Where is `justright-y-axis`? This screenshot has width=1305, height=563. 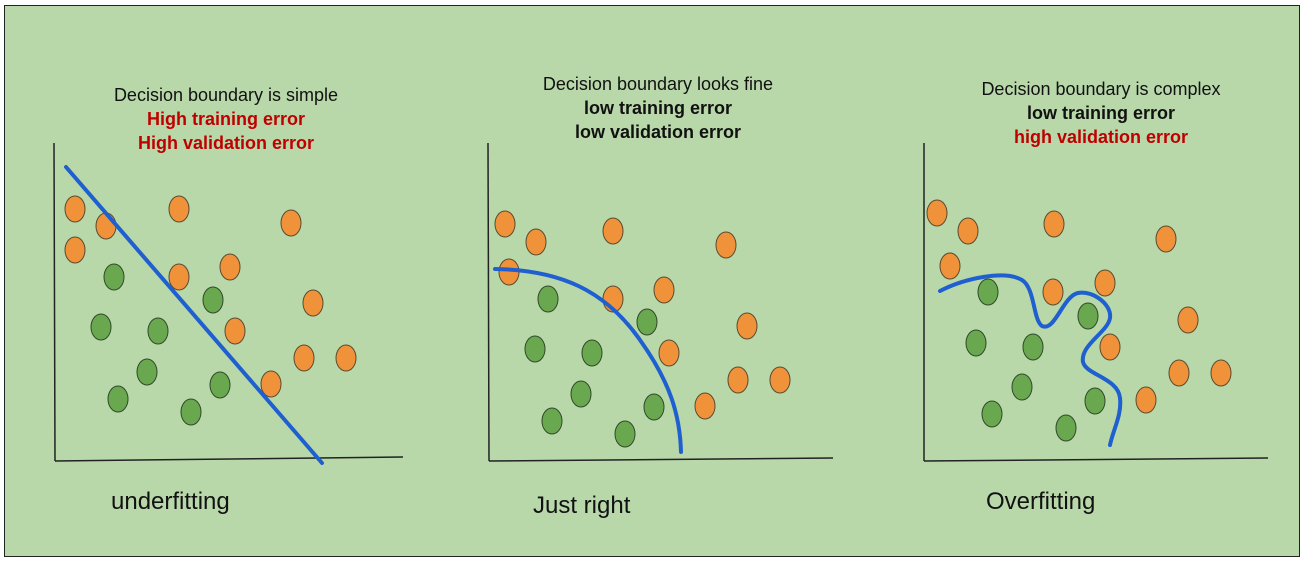 justright-y-axis is located at coordinates (488, 302).